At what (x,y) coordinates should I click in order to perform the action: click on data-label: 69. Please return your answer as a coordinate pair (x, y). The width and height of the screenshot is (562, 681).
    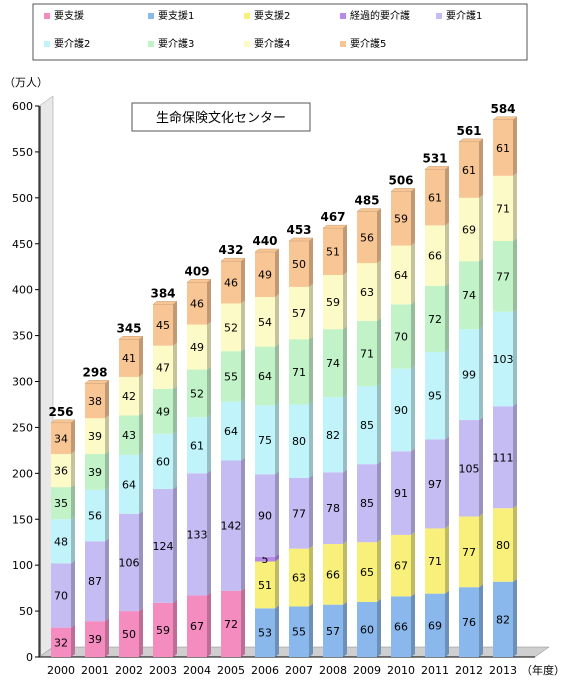
    Looking at the image, I should click on (469, 230).